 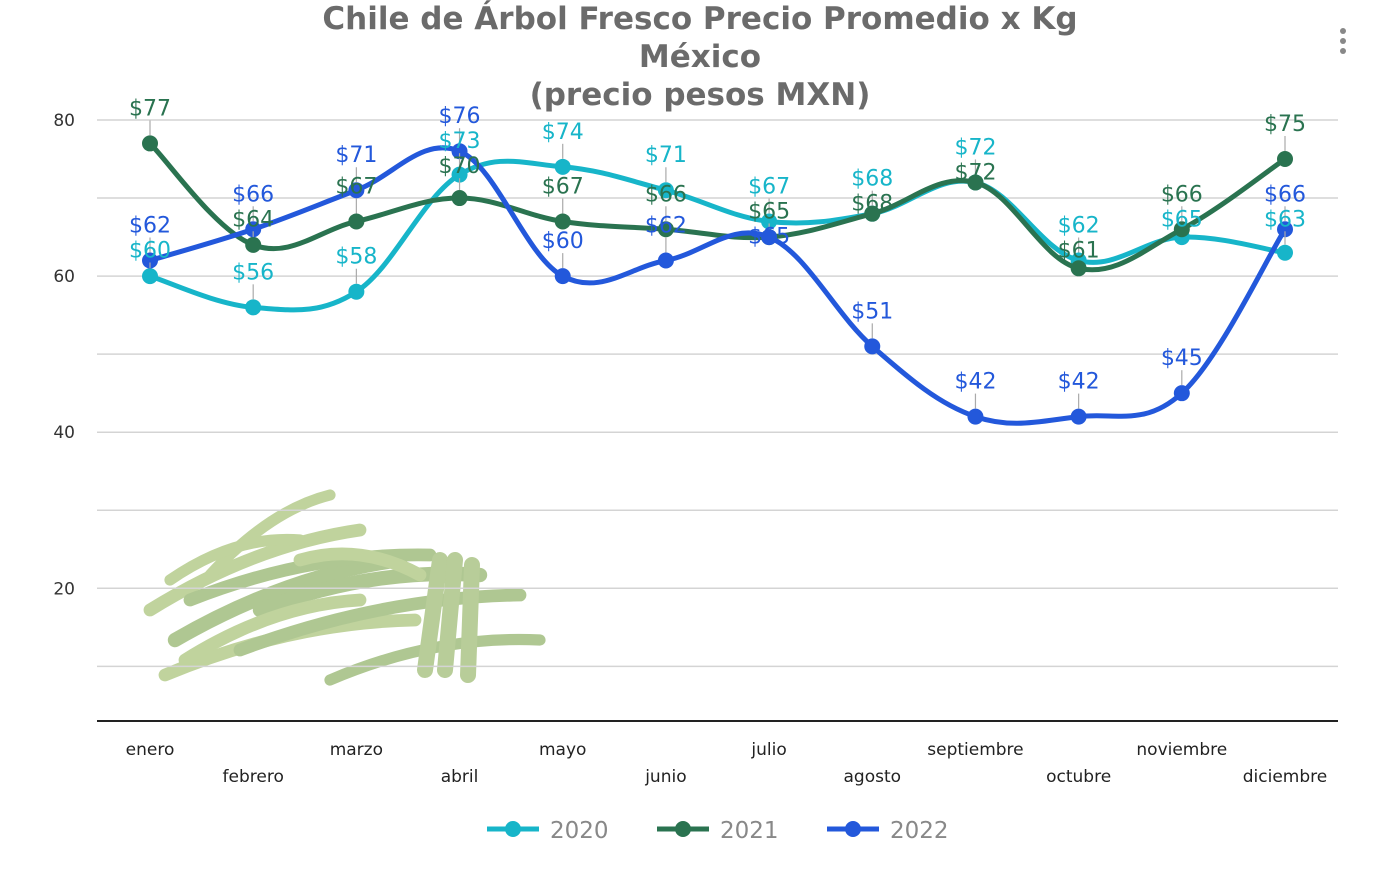 I want to click on data-label-2021: $68, so click(x=872, y=204).